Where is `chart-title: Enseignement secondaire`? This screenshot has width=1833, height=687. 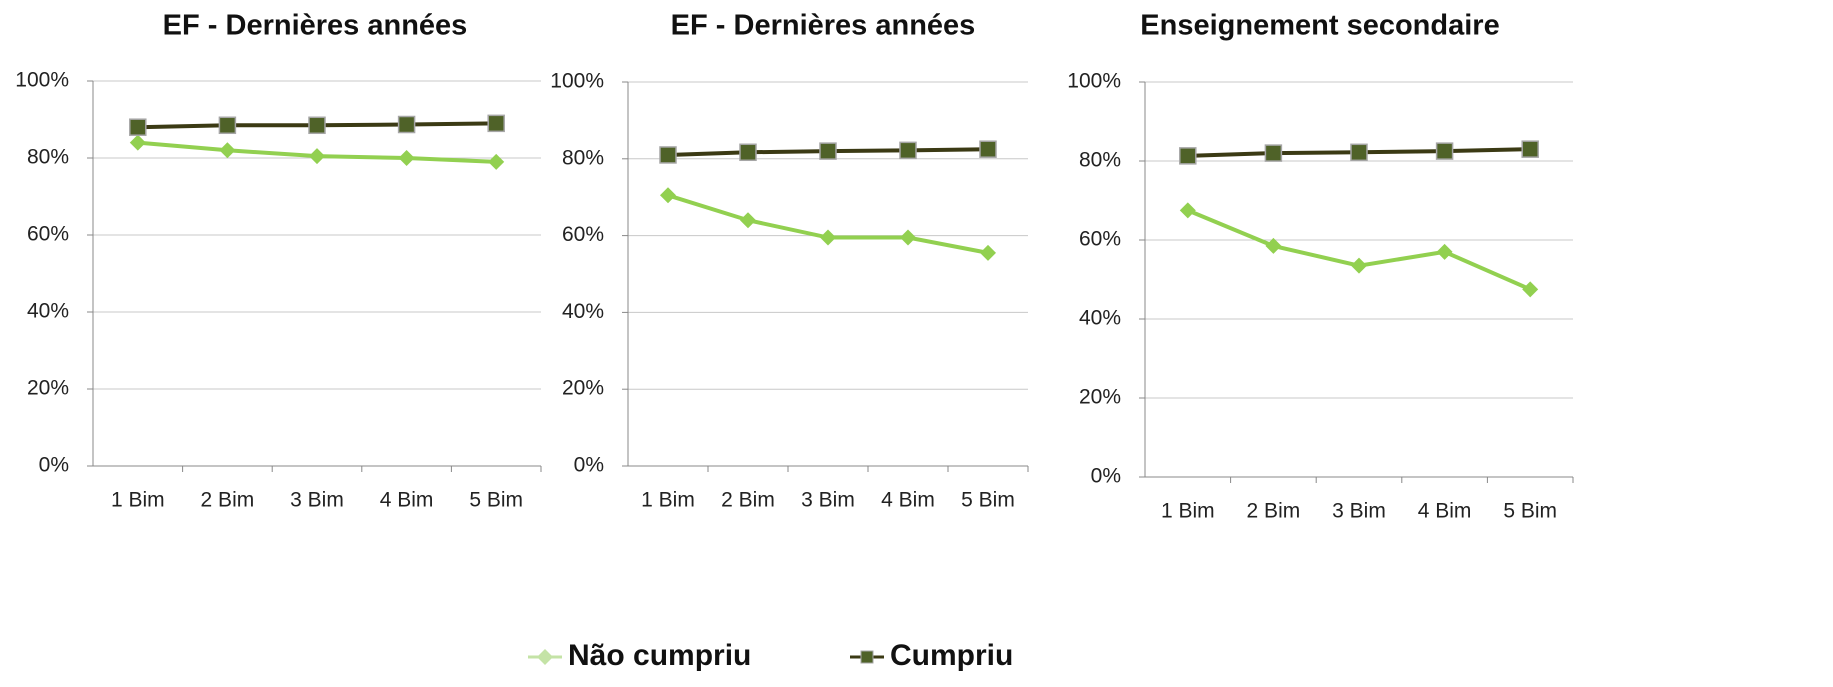
chart-title: Enseignement secondaire is located at coordinates (1319, 26).